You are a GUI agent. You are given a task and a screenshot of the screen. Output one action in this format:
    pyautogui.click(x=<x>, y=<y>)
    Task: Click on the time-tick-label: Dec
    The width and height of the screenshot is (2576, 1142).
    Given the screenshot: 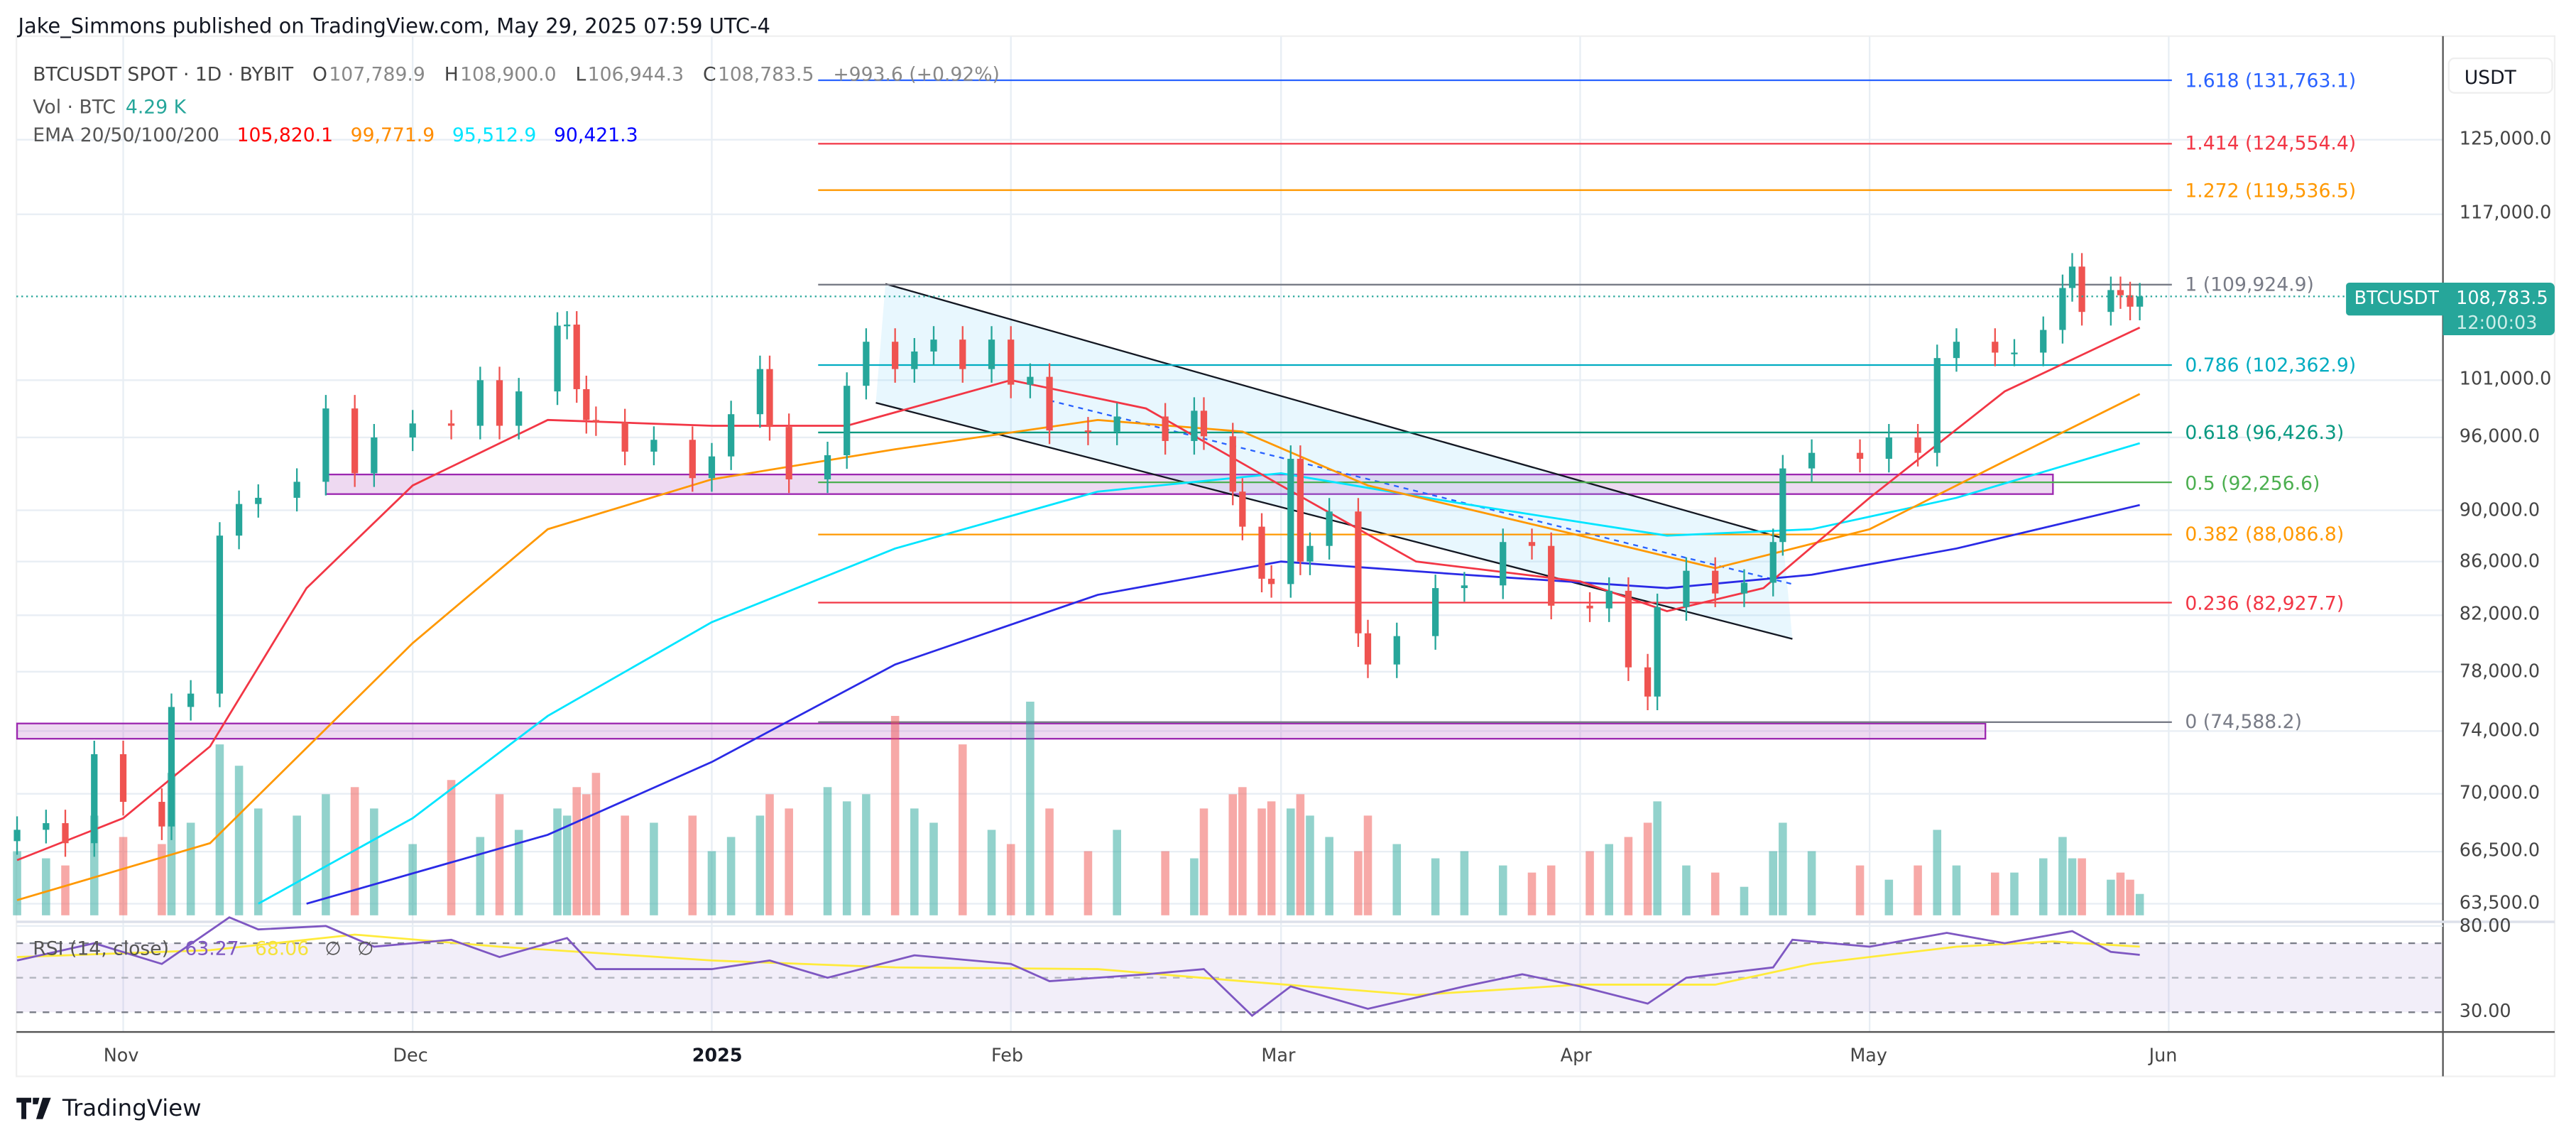 What is the action you would take?
    pyautogui.click(x=410, y=1056)
    